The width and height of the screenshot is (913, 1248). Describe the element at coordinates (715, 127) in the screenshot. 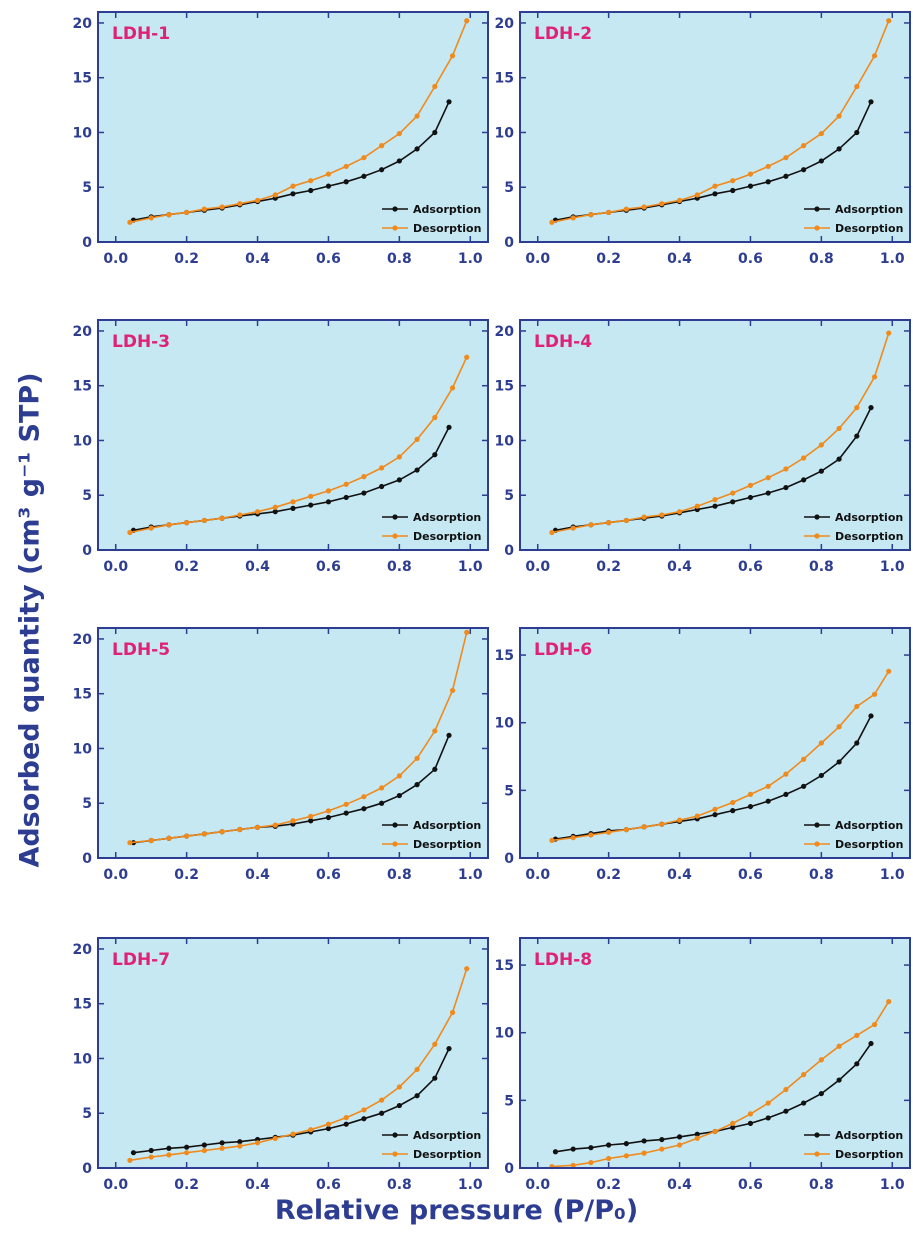

I see `plot-frame` at that location.